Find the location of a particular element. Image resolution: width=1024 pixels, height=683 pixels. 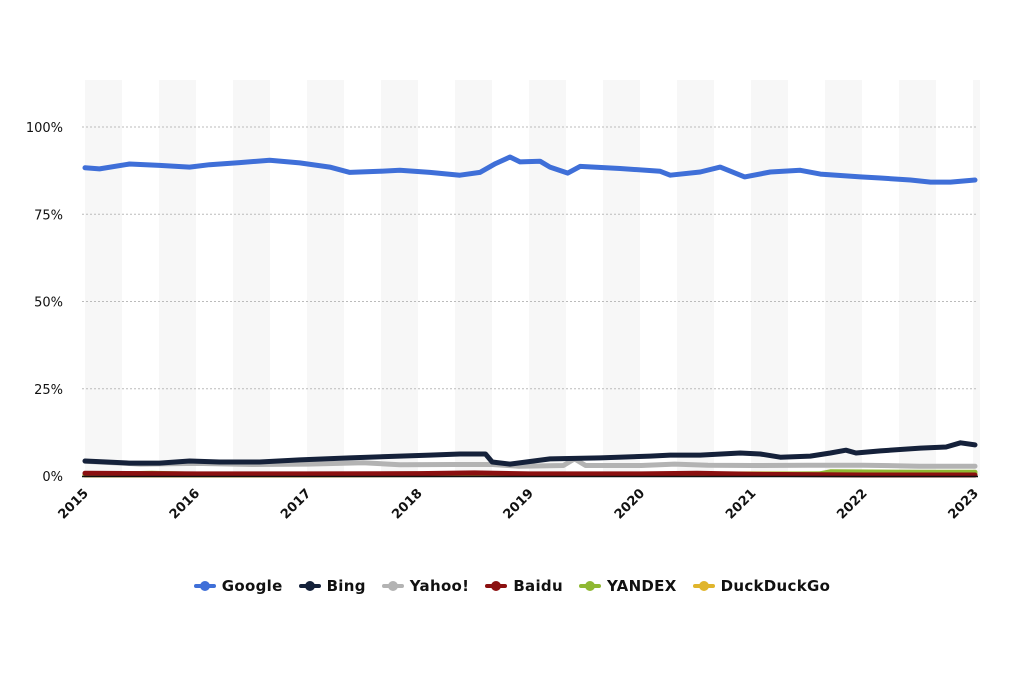

legend-item-duckduckgo: DuckDuckGo is located at coordinates (761, 586).